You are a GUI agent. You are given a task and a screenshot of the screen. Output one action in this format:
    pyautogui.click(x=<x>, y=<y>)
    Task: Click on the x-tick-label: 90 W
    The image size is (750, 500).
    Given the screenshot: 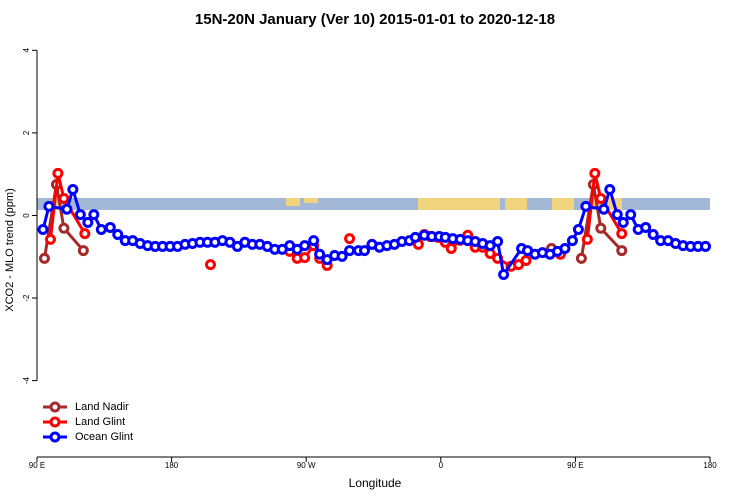 What is the action you would take?
    pyautogui.click(x=306, y=465)
    